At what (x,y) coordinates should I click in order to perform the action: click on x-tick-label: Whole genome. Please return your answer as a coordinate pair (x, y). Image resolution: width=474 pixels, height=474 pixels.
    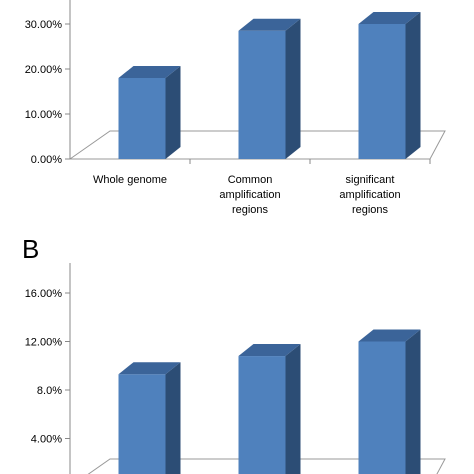
    Looking at the image, I should click on (130, 180).